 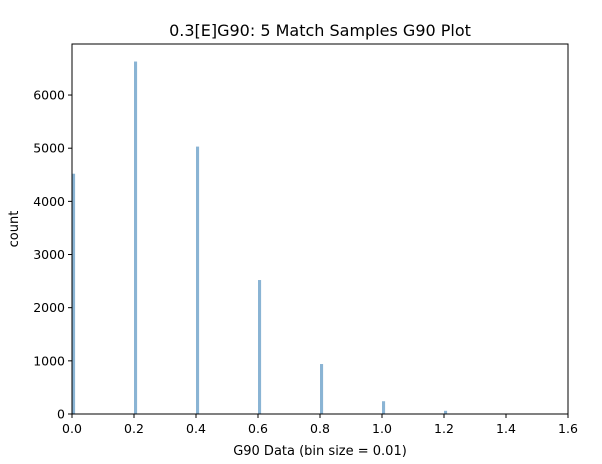 I want to click on x-axis-label: G90 Data (bin size = 0.01), so click(x=320, y=451).